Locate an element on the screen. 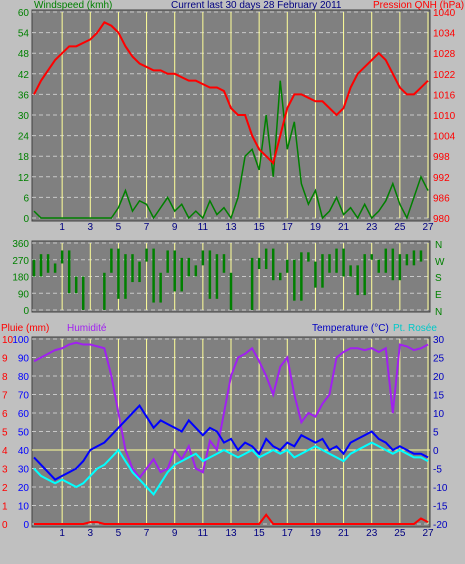 The height and width of the screenshot is (564, 465). y-right-tick-label: 20 is located at coordinates (439, 377).